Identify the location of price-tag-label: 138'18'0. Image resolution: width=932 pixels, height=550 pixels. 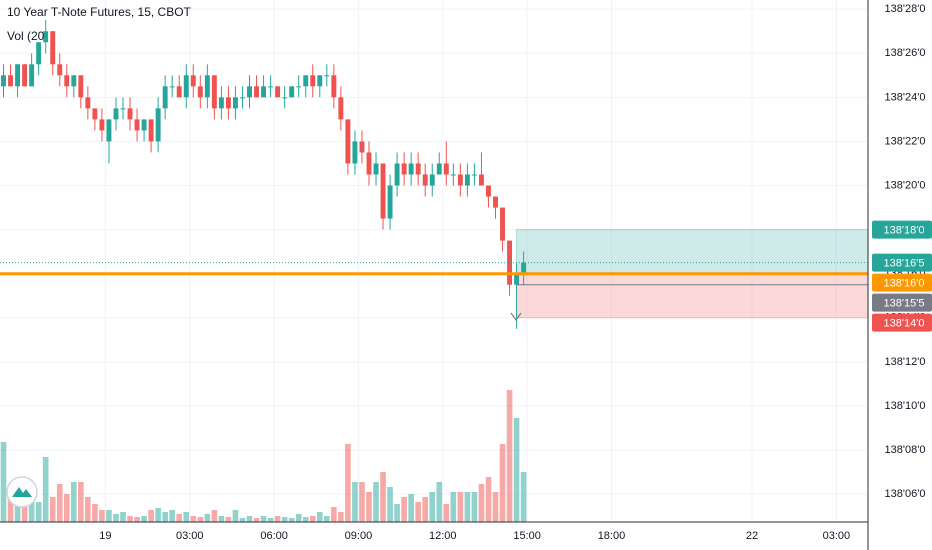
(904, 231).